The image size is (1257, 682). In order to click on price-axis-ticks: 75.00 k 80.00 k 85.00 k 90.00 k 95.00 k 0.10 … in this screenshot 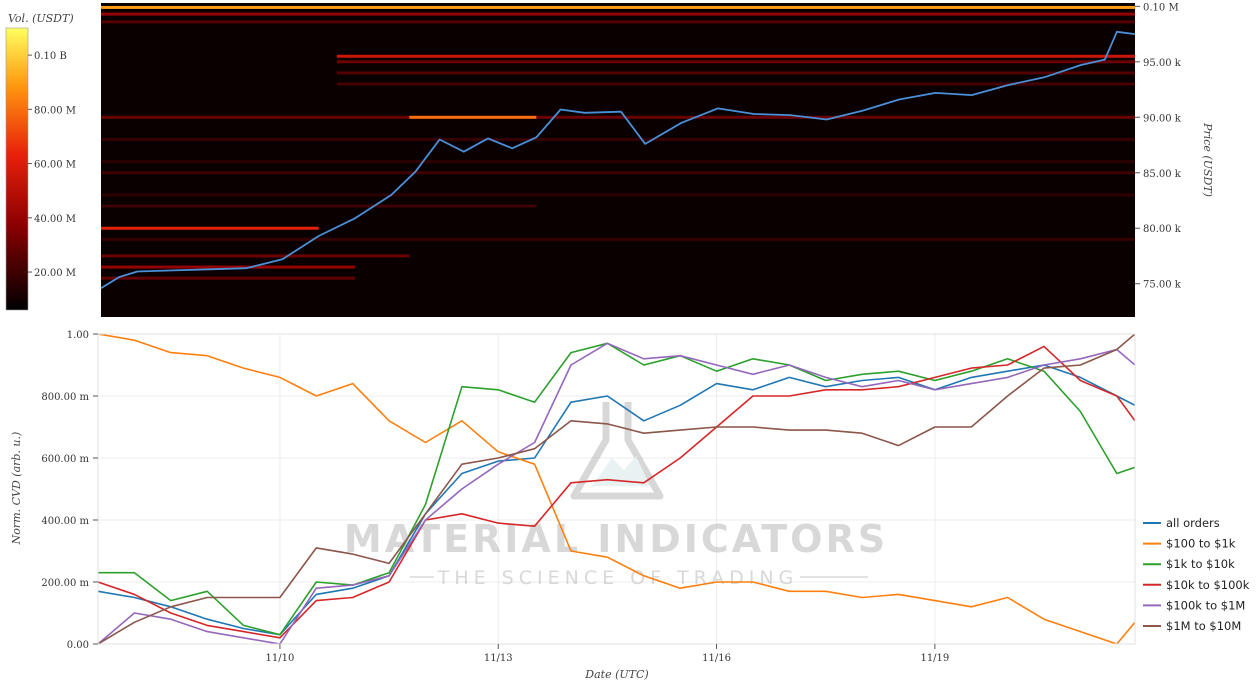, I will do `click(1158, 146)`.